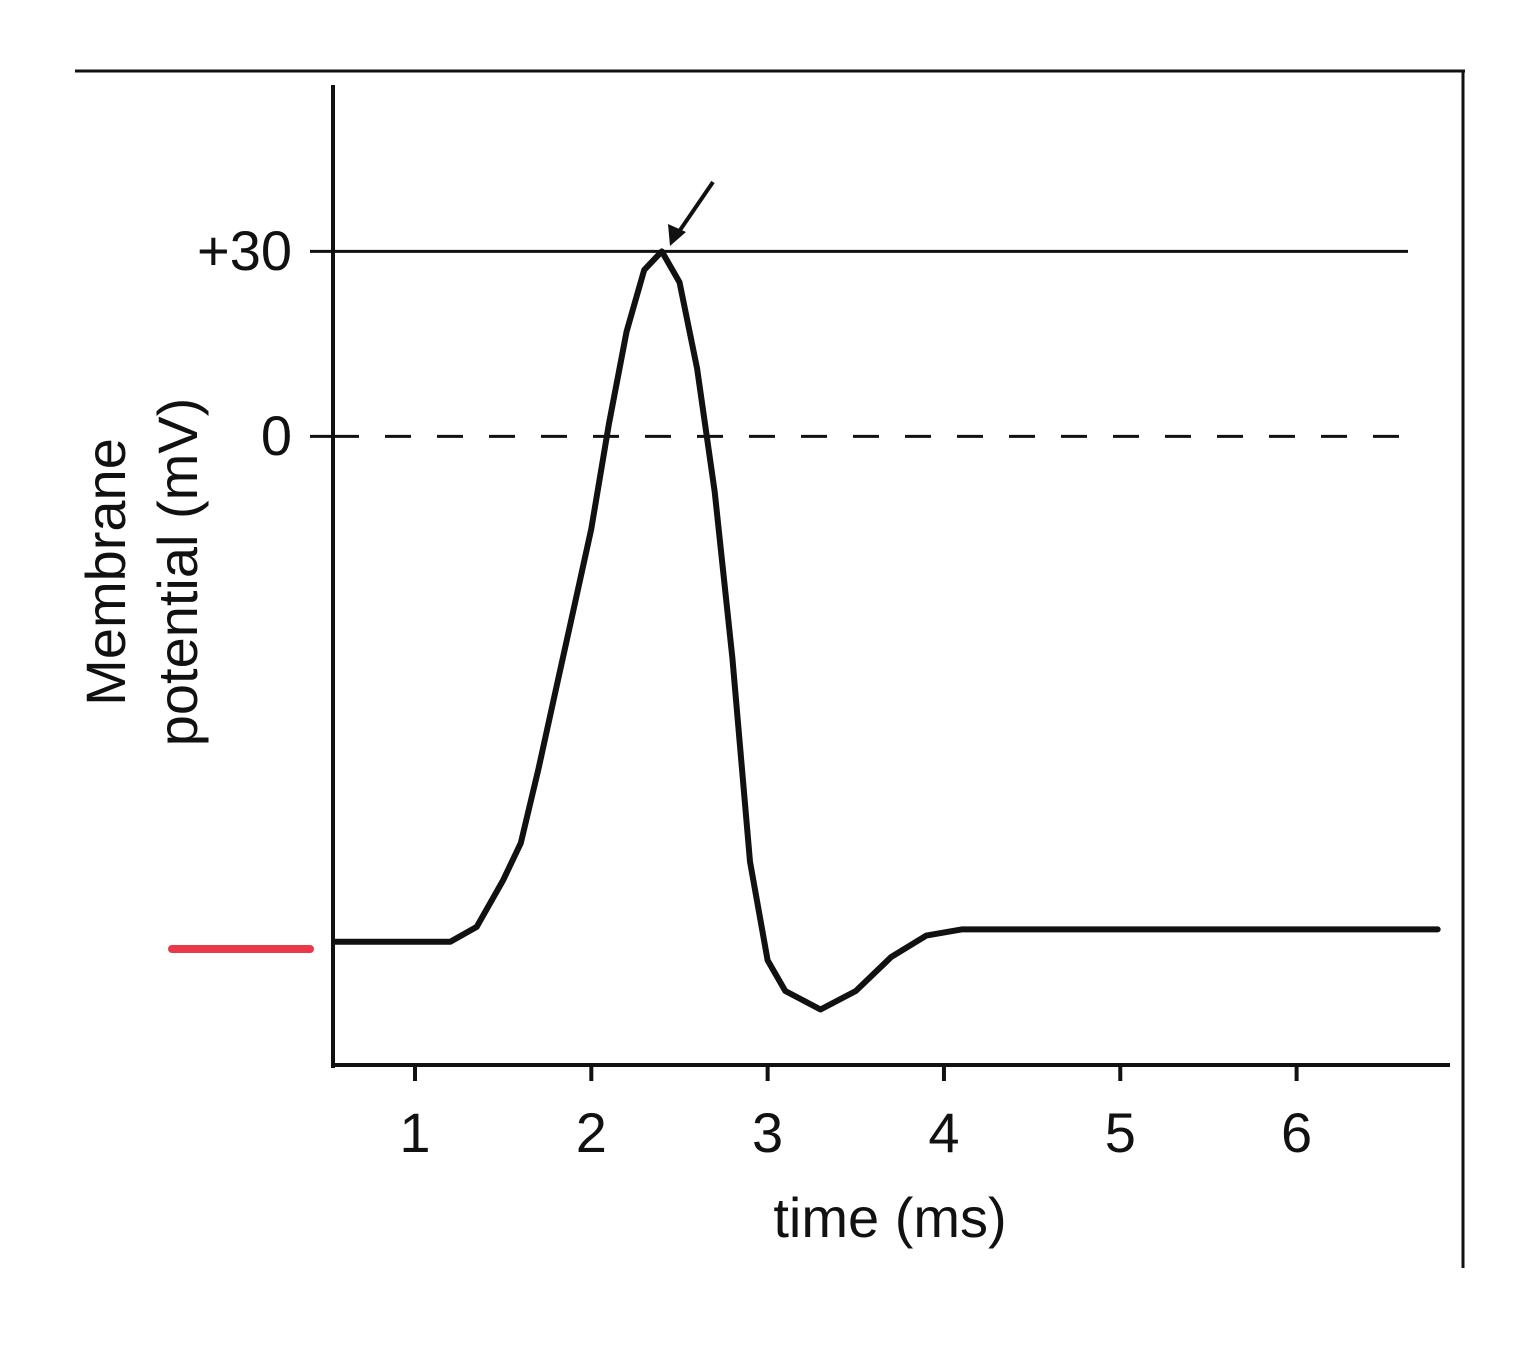  Describe the element at coordinates (177, 572) in the screenshot. I see `y-axis-label-line: potential (mV)` at that location.